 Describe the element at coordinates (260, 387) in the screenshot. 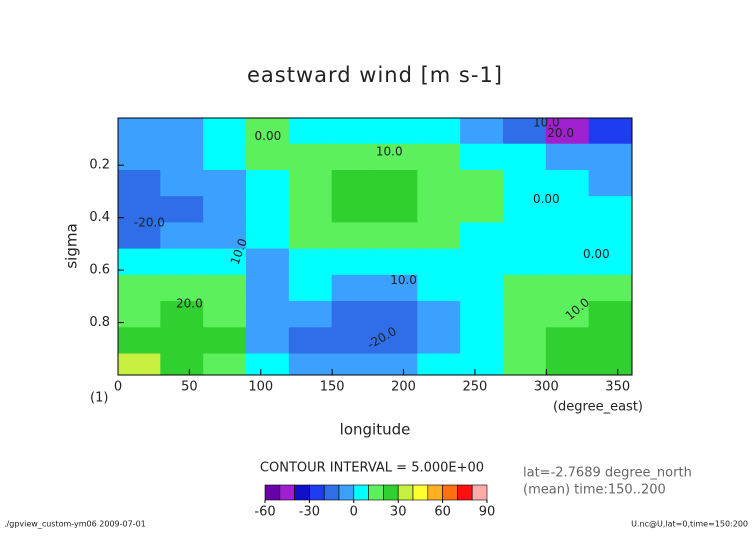

I see `x-tick-label: 100` at that location.